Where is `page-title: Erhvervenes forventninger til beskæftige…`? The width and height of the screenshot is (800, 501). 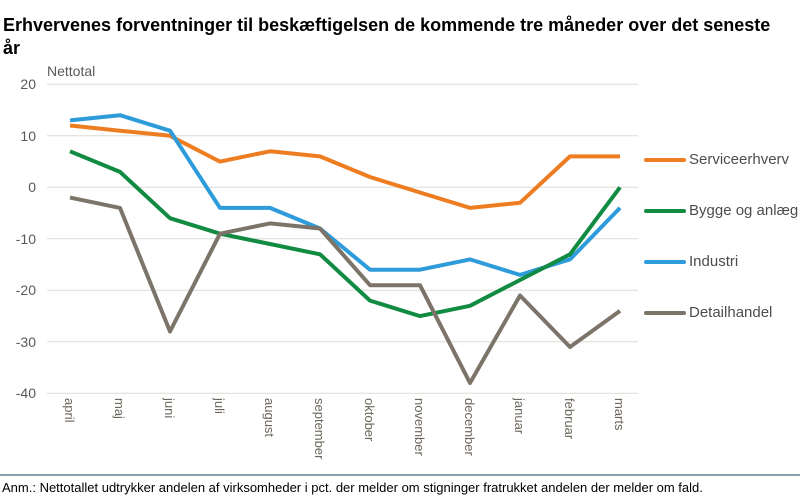 page-title: Erhvervenes forventninger til beskæftige… is located at coordinates (387, 37).